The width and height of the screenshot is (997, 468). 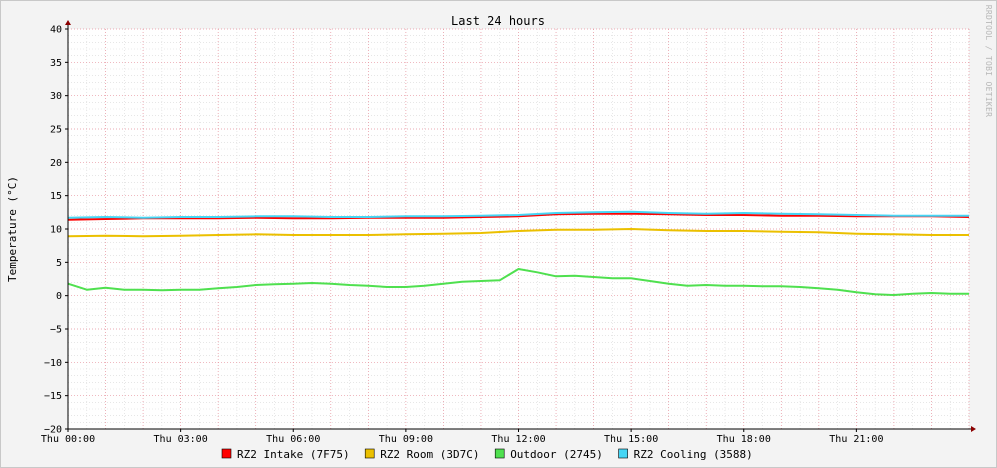 What do you see at coordinates (59, 296) in the screenshot?
I see `y-tick-label: 0` at bounding box center [59, 296].